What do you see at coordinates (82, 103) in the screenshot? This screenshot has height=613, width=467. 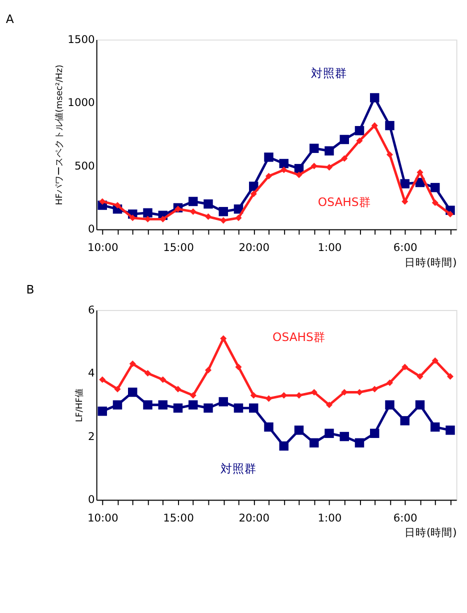 I see `y-tick-label: 1000` at bounding box center [82, 103].